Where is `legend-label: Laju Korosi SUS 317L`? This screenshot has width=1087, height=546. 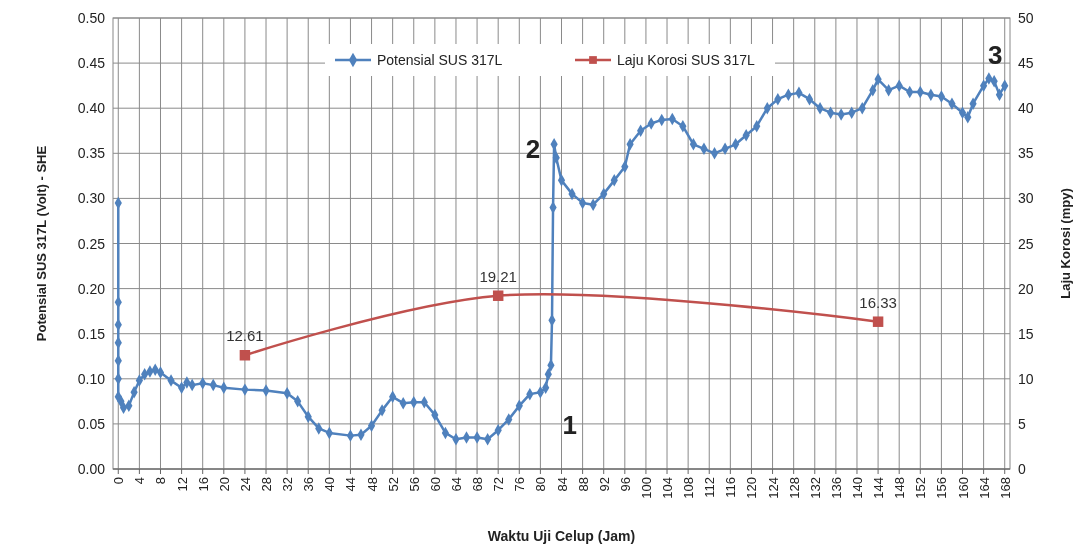 legend-label: Laju Korosi SUS 317L is located at coordinates (686, 60).